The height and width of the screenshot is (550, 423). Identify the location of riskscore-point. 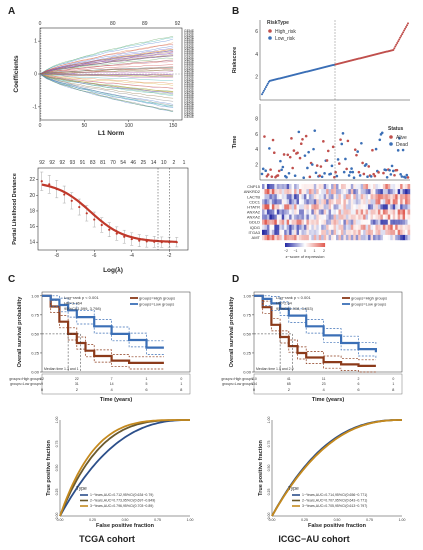
(408, 23).